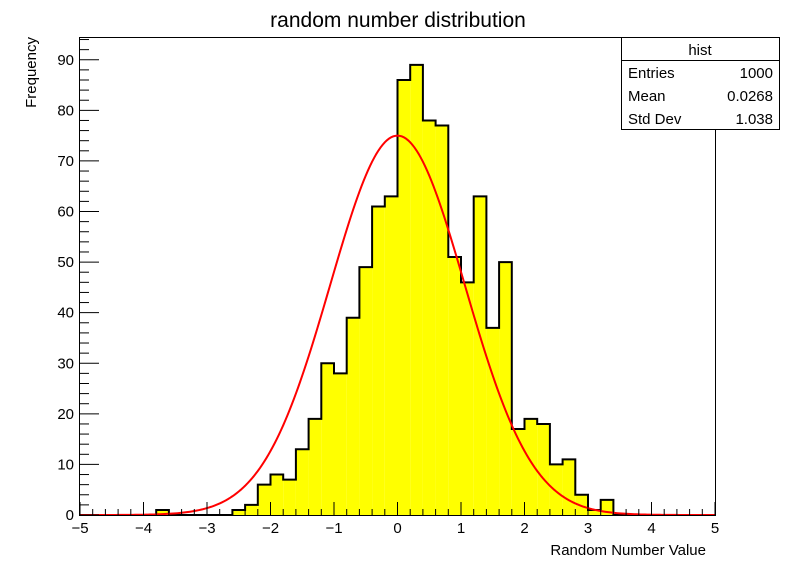  Describe the element at coordinates (647, 96) in the screenshot. I see `stats-mean-label: Mean` at that location.